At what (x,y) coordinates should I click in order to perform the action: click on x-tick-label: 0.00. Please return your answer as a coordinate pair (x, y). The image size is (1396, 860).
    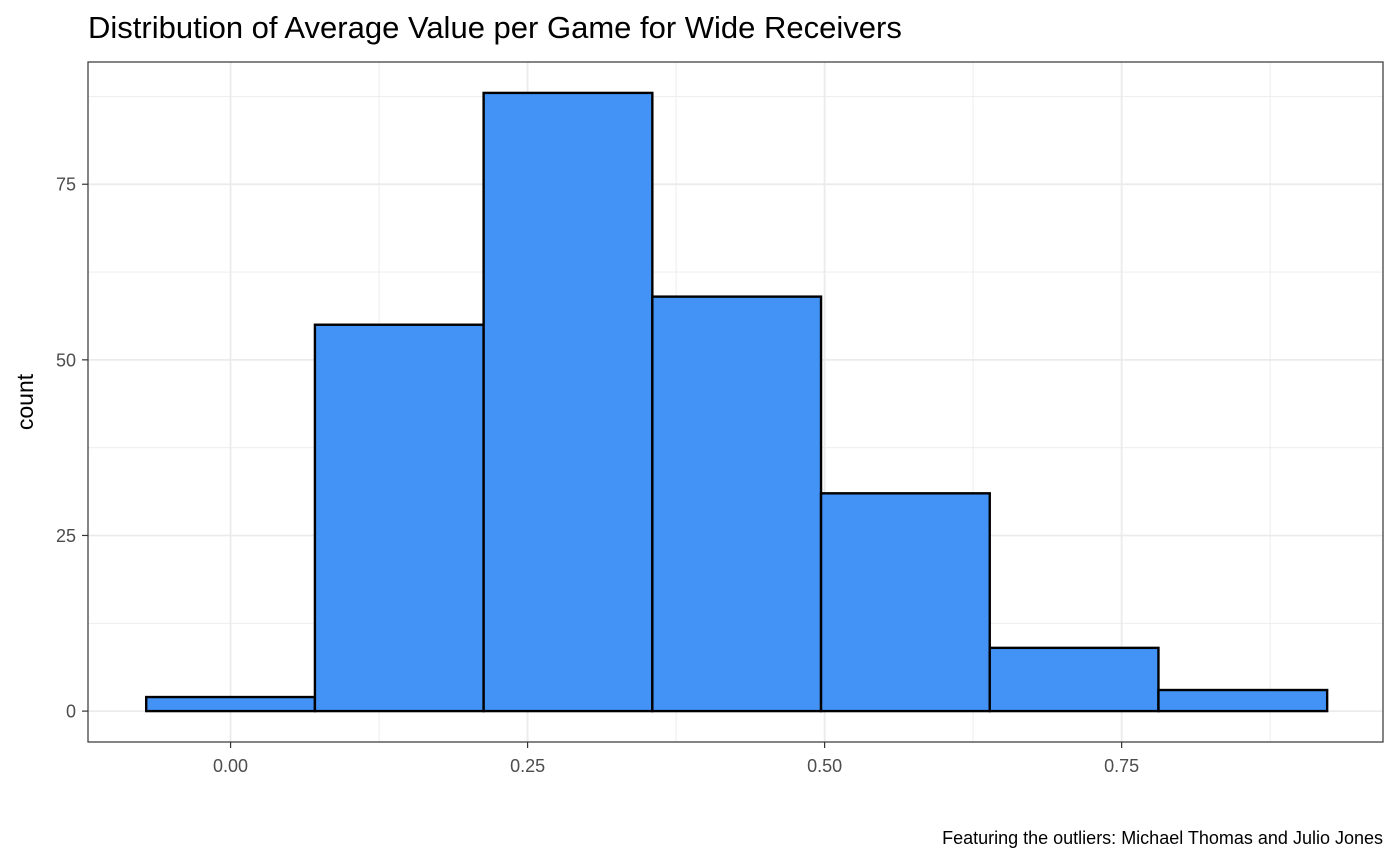
    Looking at the image, I should click on (230, 766).